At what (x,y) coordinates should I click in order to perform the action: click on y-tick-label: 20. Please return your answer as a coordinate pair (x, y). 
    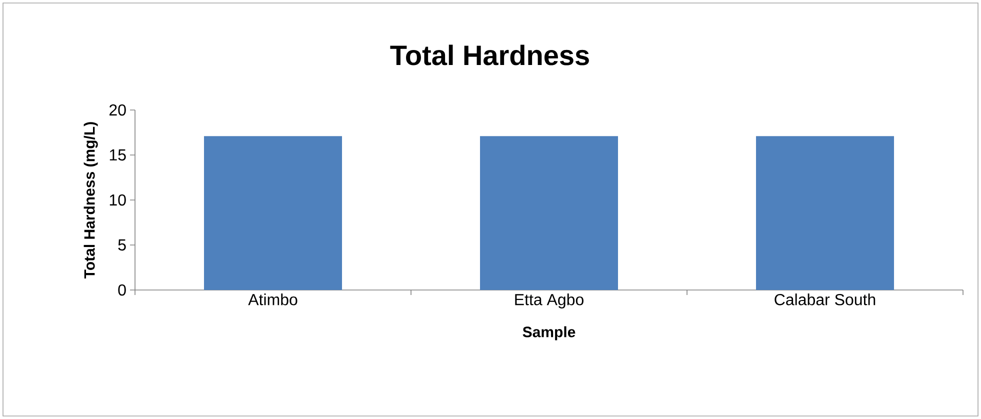
    Looking at the image, I should click on (118, 110).